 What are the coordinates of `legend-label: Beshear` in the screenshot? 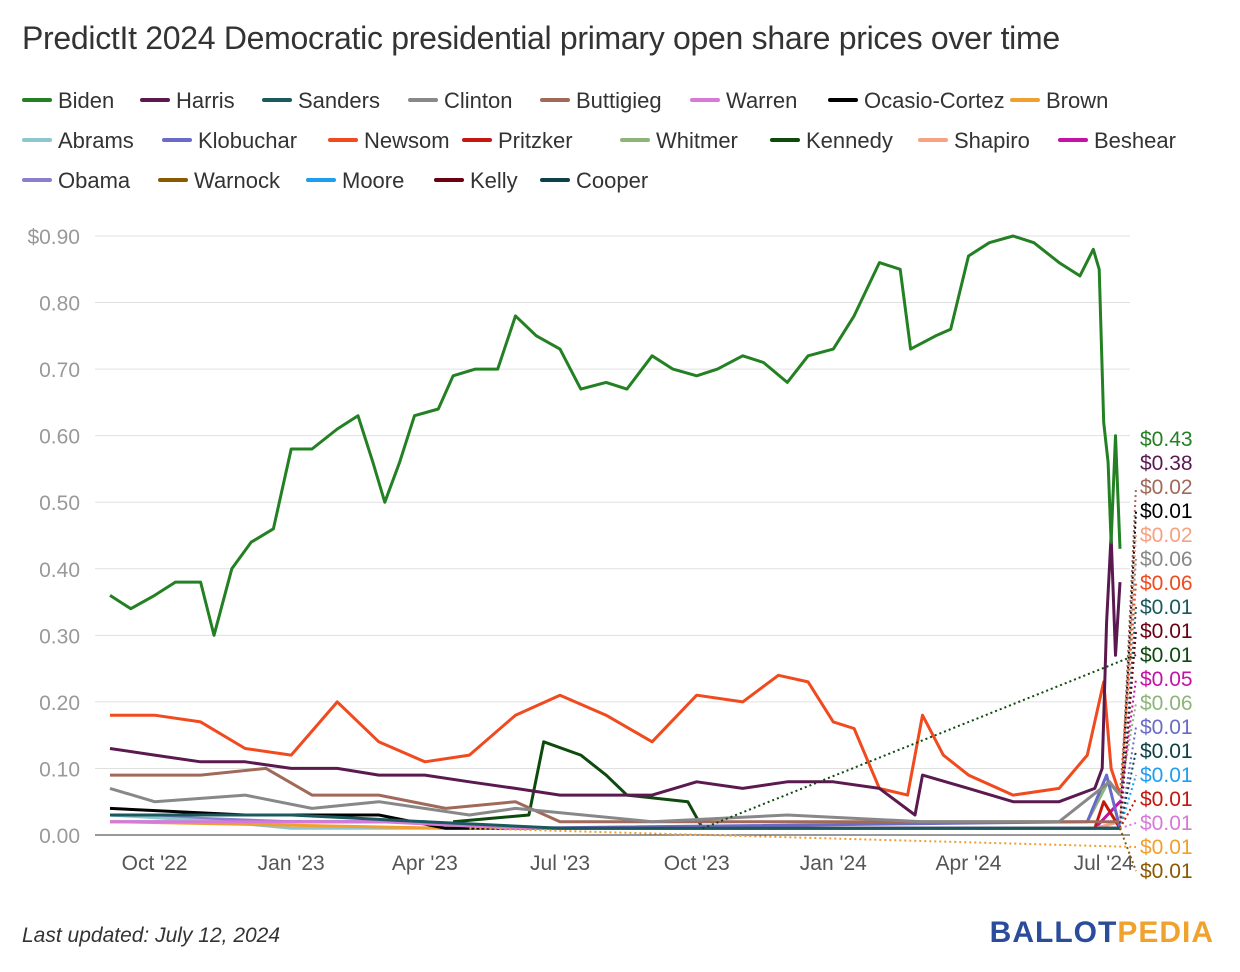 It's located at (1135, 140).